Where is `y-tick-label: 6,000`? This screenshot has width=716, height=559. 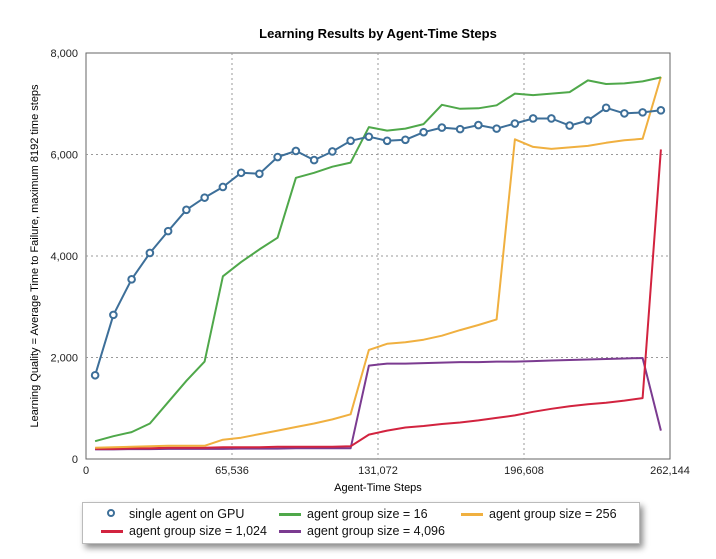
y-tick-label: 6,000 is located at coordinates (64, 156).